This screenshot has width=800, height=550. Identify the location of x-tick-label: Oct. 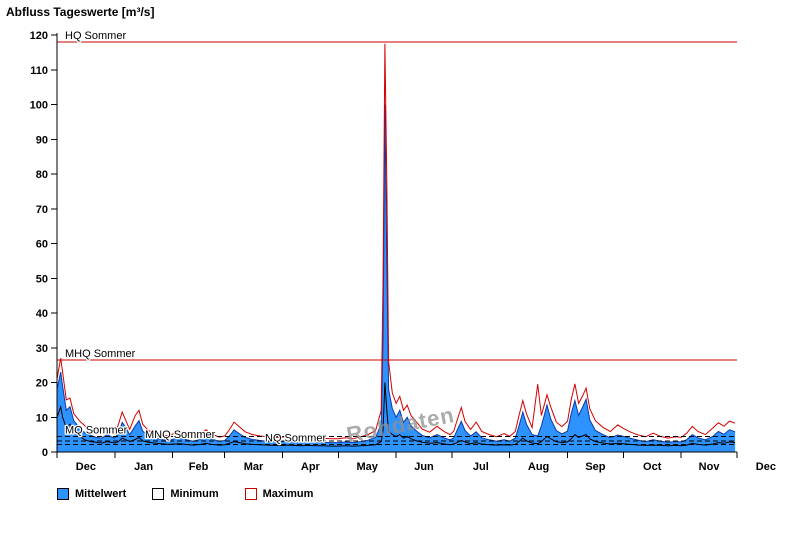
(652, 467).